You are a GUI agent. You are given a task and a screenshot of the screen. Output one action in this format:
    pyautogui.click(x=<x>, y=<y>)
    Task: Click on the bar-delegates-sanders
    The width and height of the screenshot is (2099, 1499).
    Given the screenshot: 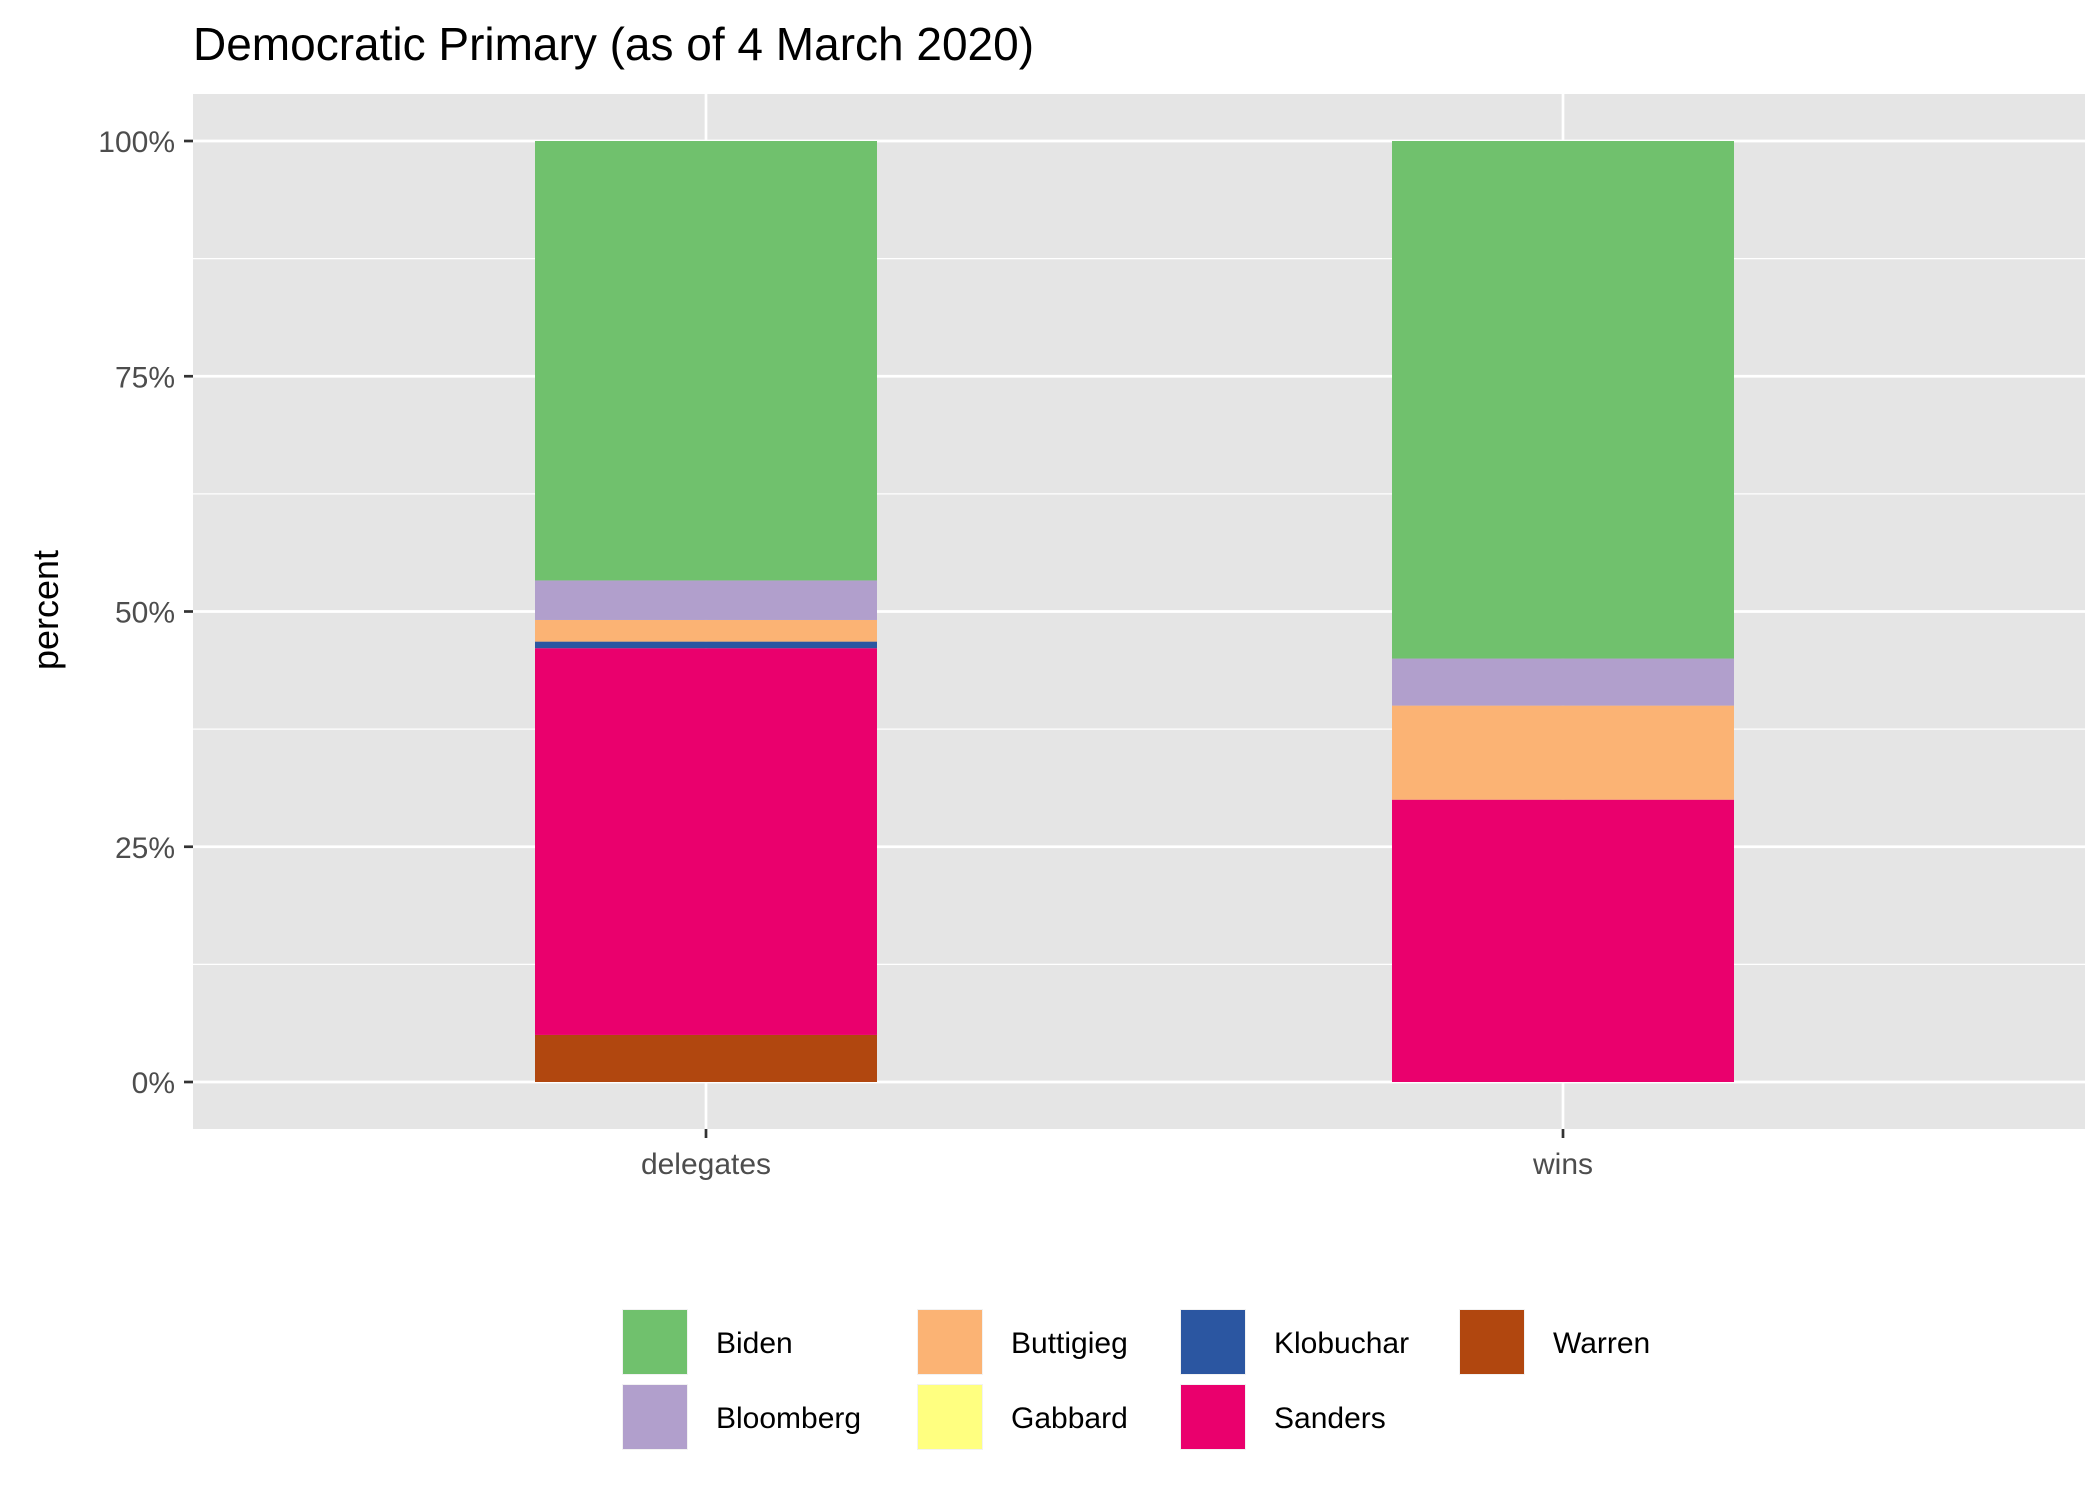 What is the action you would take?
    pyautogui.click(x=706, y=841)
    